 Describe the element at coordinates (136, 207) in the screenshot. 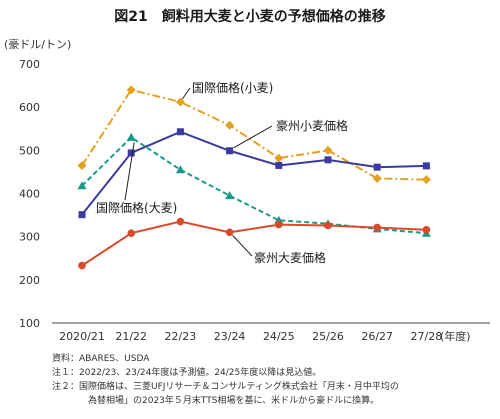

I see `series-label-2: 国際価格(大麦)` at that location.